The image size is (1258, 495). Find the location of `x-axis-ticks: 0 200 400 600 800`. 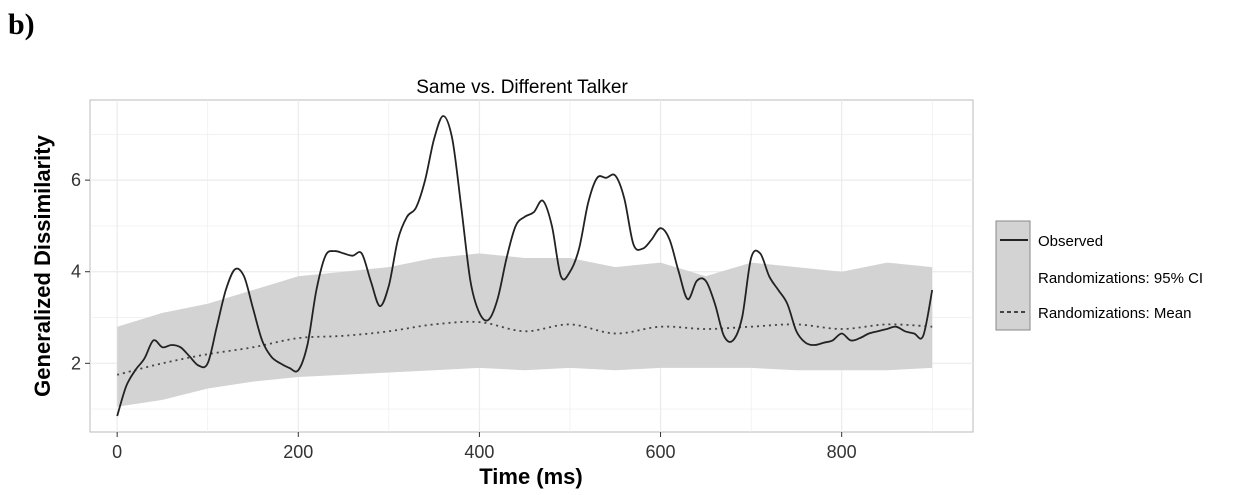

x-axis-ticks: 0 200 400 600 800 is located at coordinates (484, 447).